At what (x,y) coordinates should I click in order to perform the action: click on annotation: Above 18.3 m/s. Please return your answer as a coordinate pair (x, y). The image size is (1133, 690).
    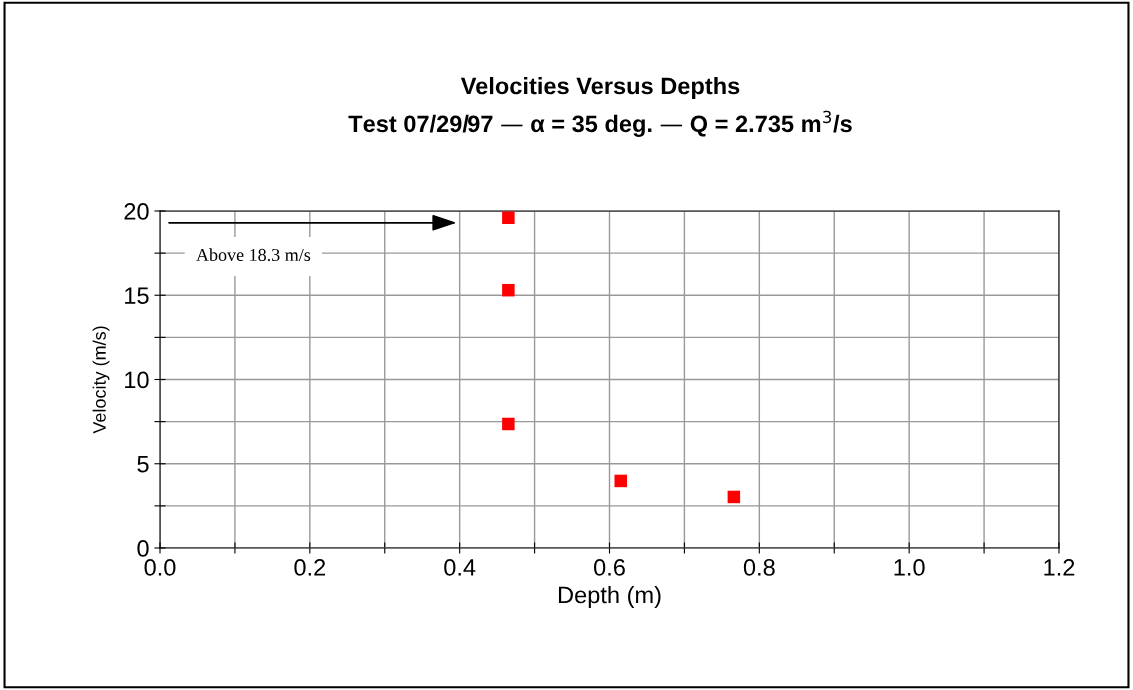
    Looking at the image, I should click on (253, 255).